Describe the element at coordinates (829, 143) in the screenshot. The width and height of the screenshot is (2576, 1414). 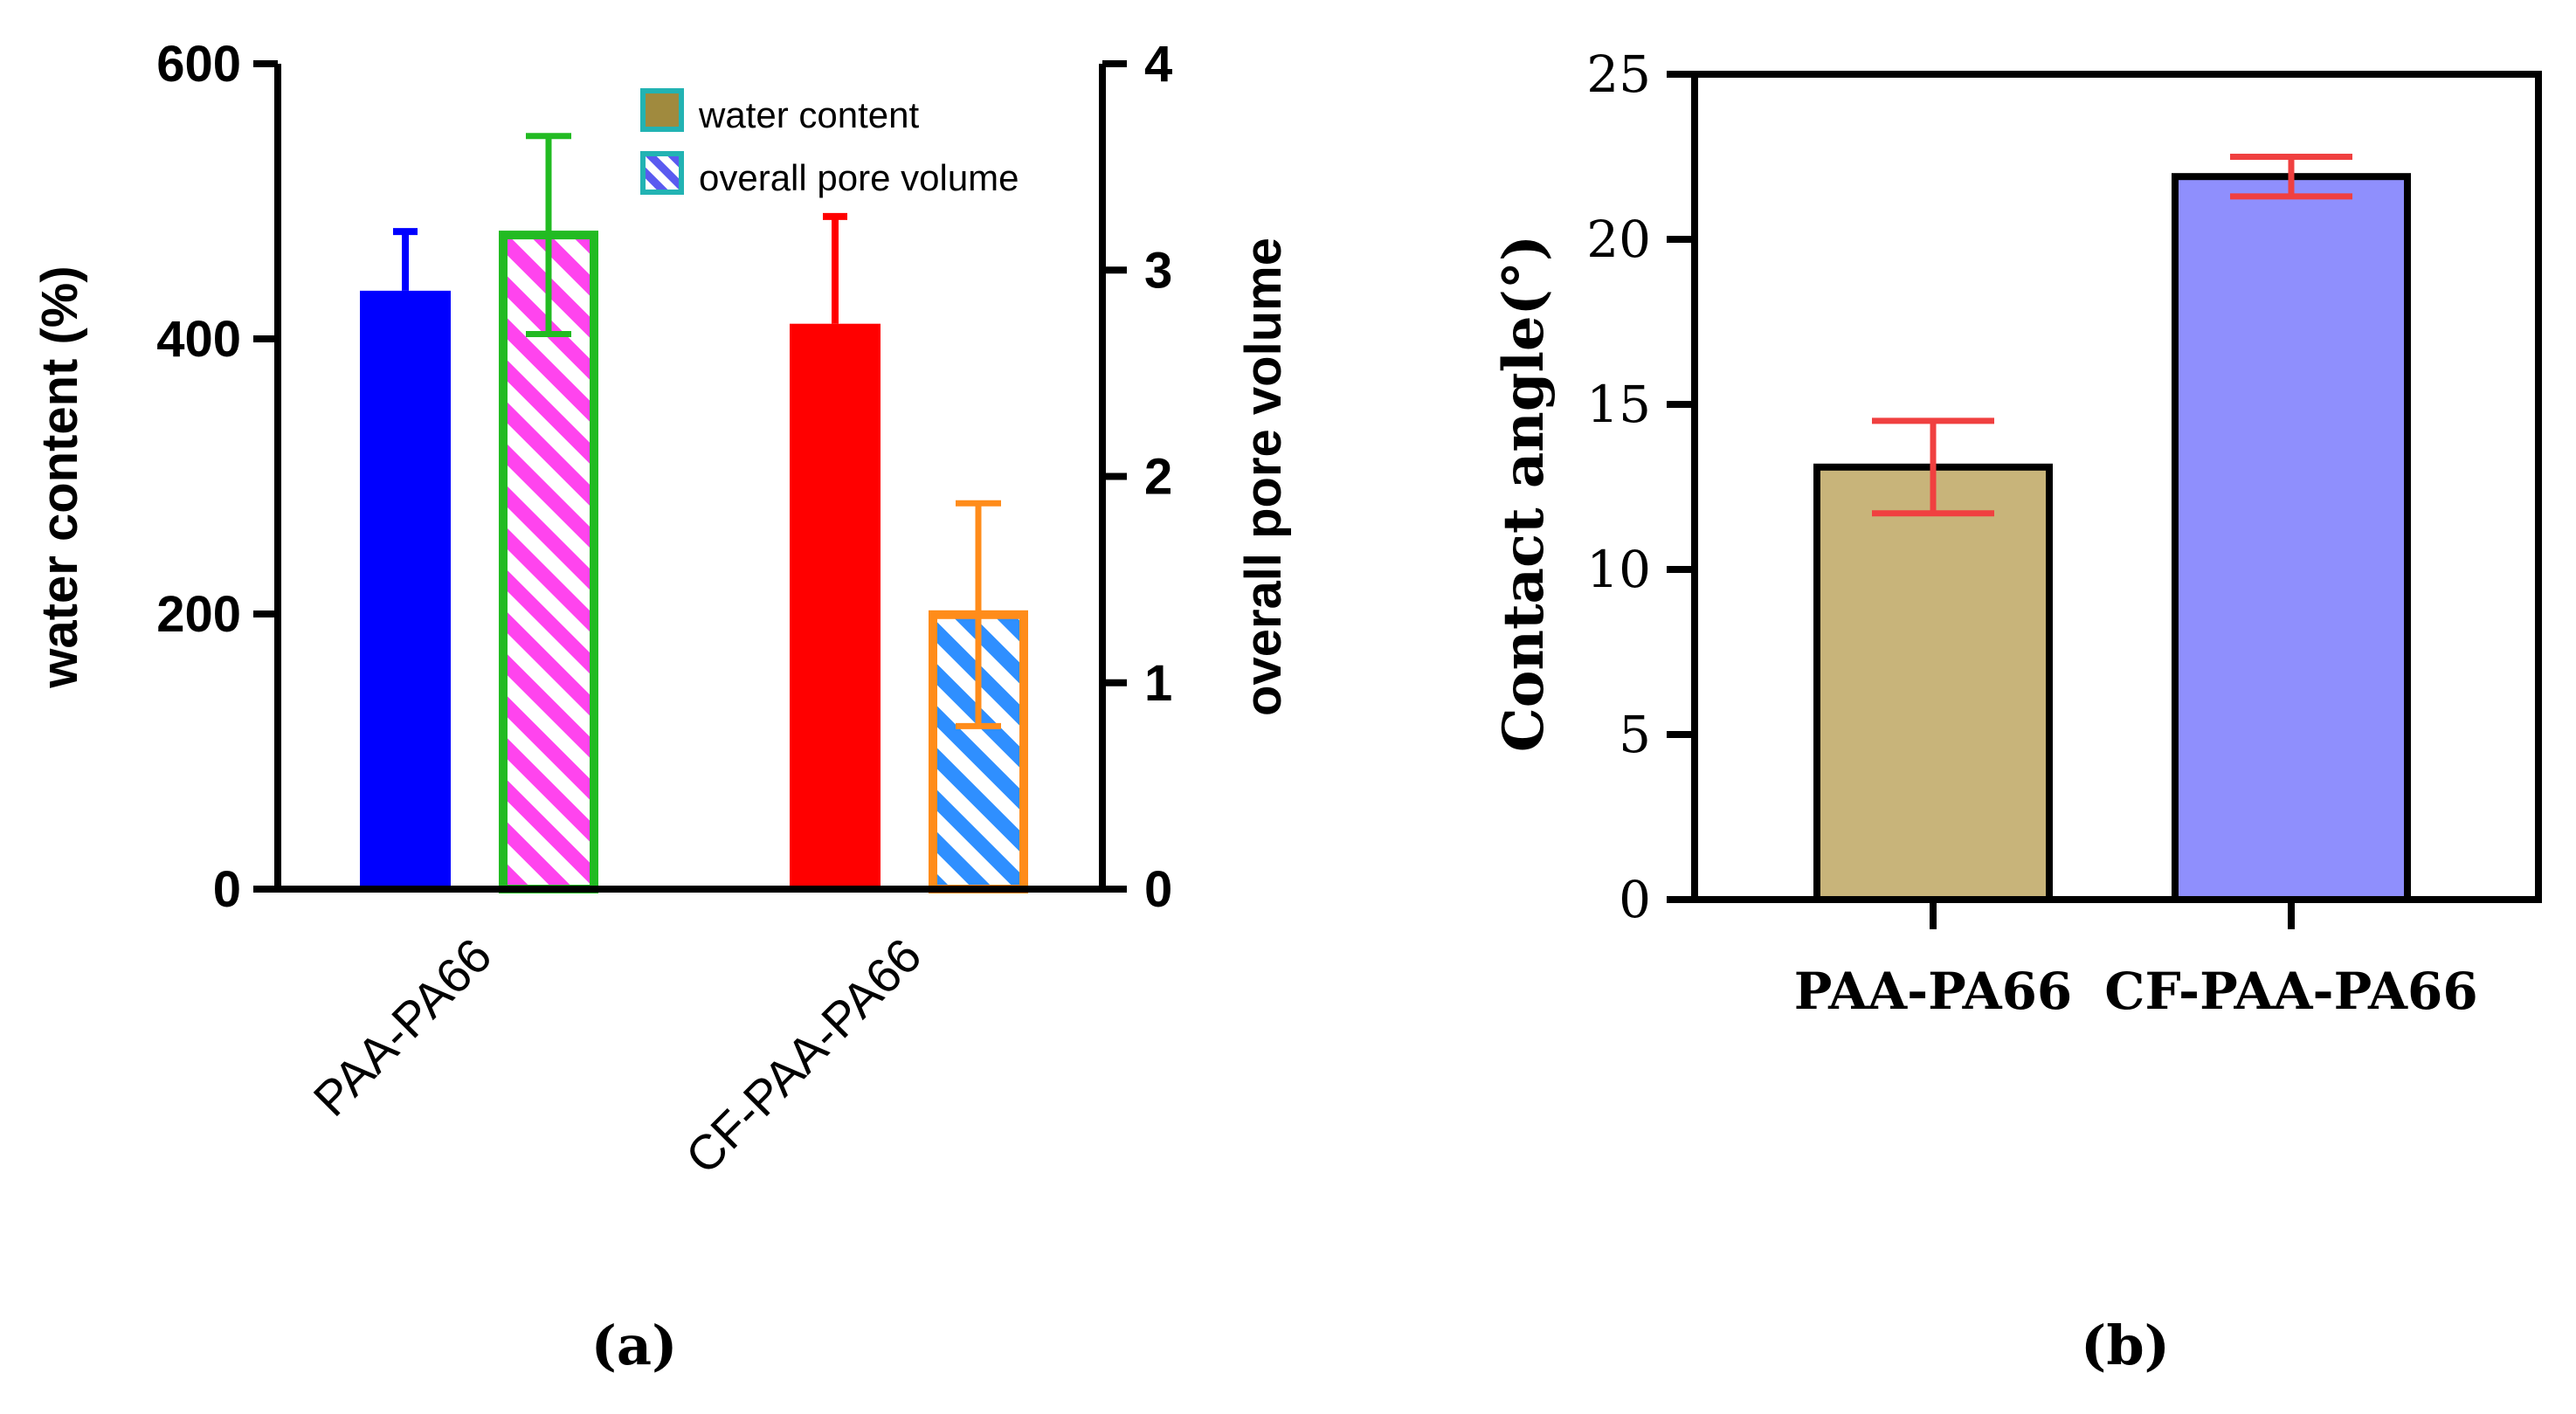
I see `a-legend: water content overall pore volume` at that location.